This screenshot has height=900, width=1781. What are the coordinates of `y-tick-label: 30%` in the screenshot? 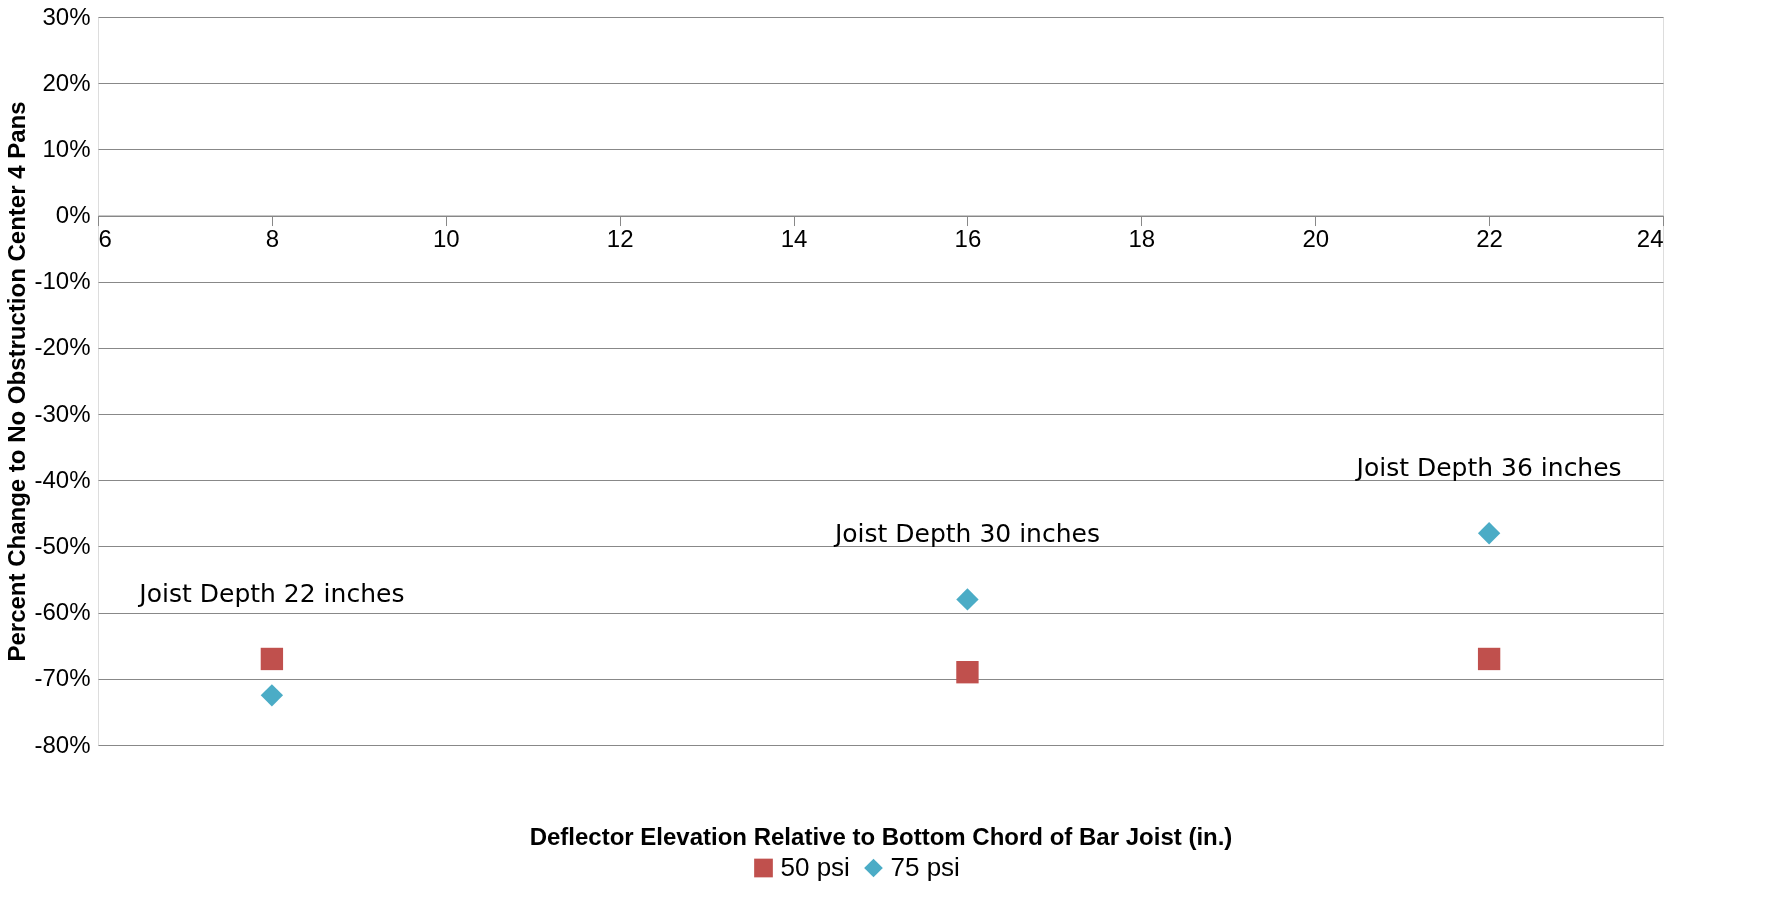 It's located at (66, 16).